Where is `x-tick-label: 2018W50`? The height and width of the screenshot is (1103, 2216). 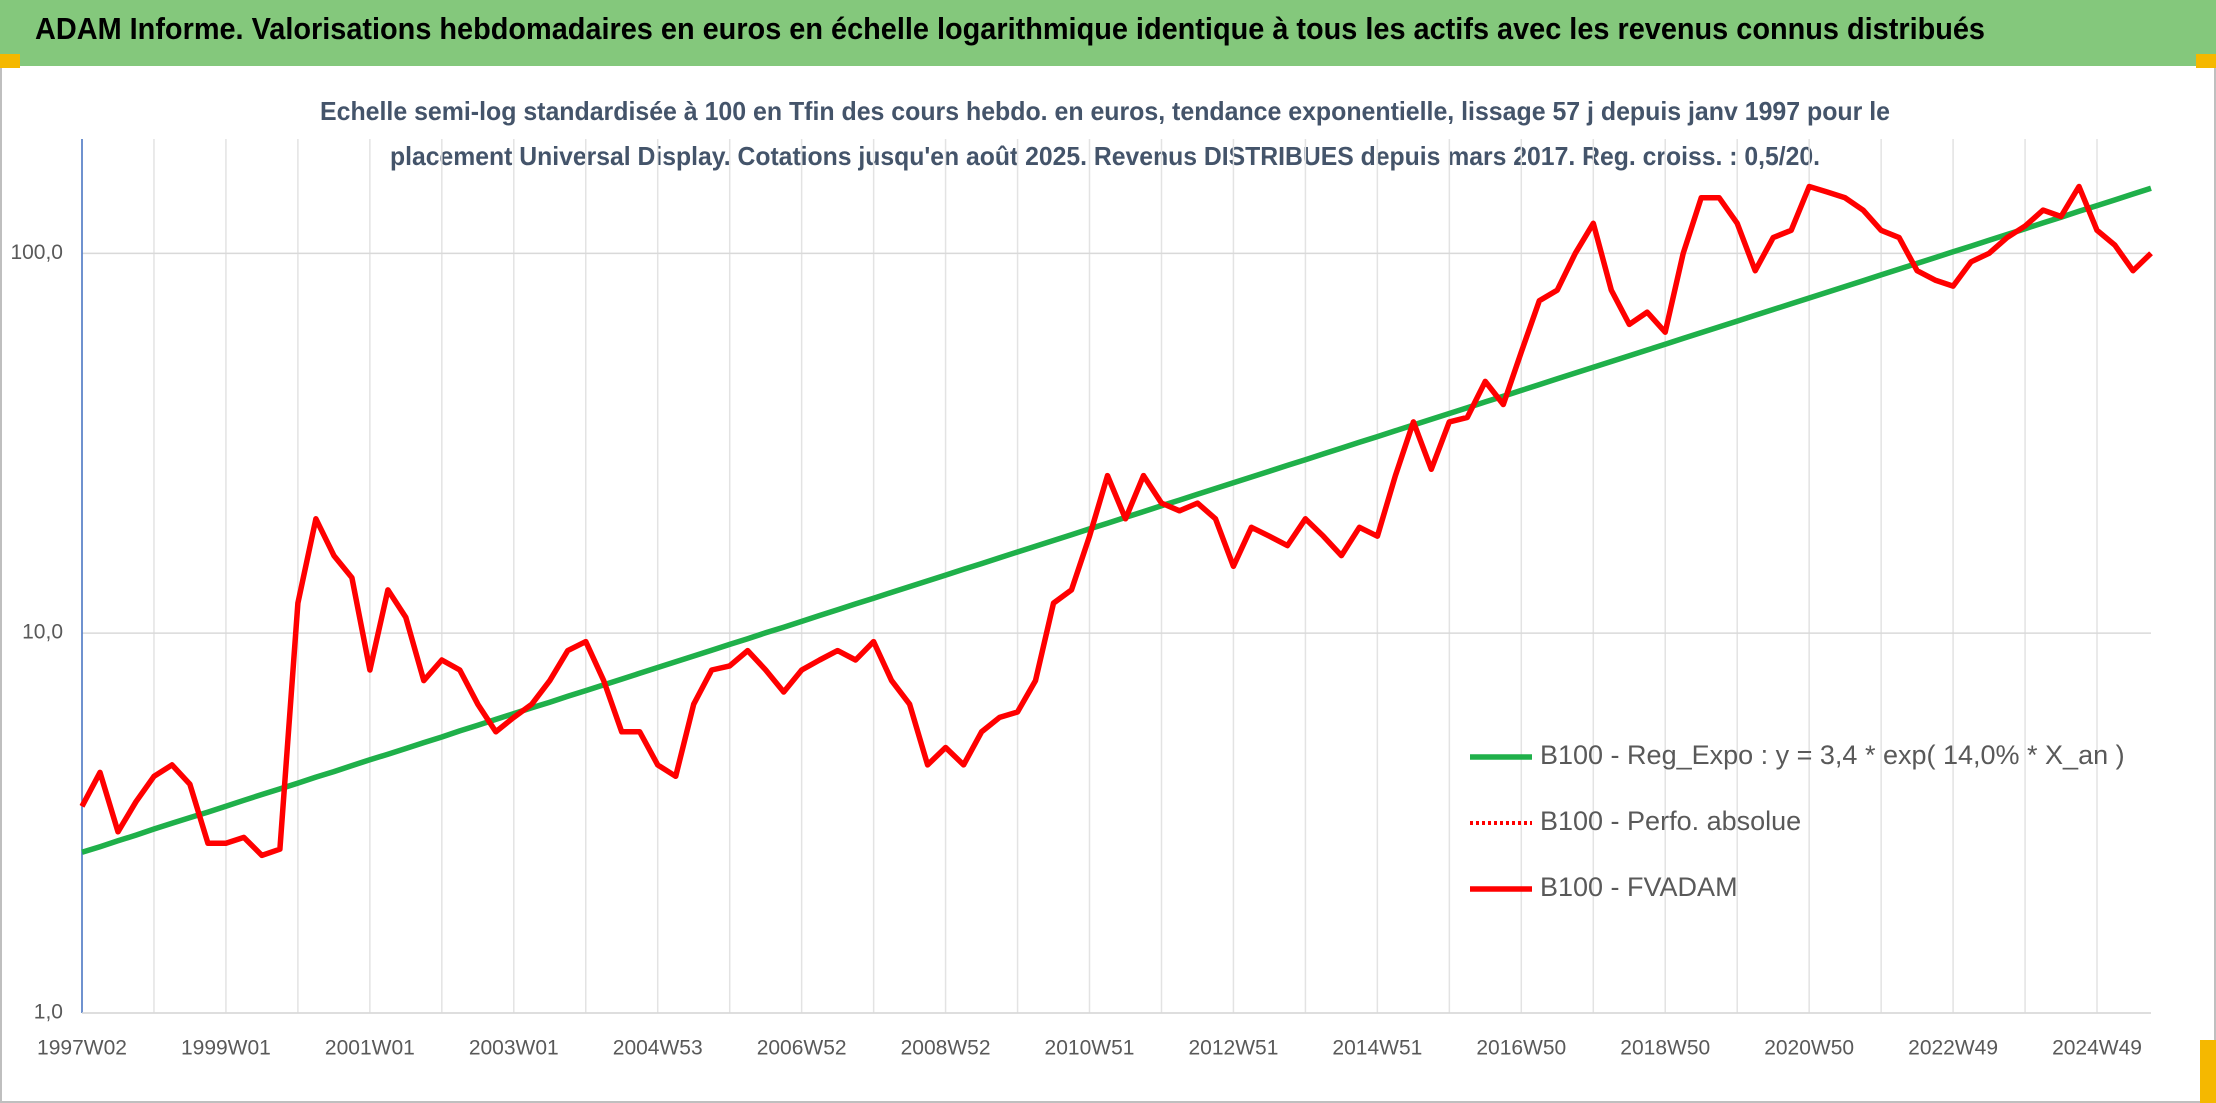
x-tick-label: 2018W50 is located at coordinates (1665, 1048).